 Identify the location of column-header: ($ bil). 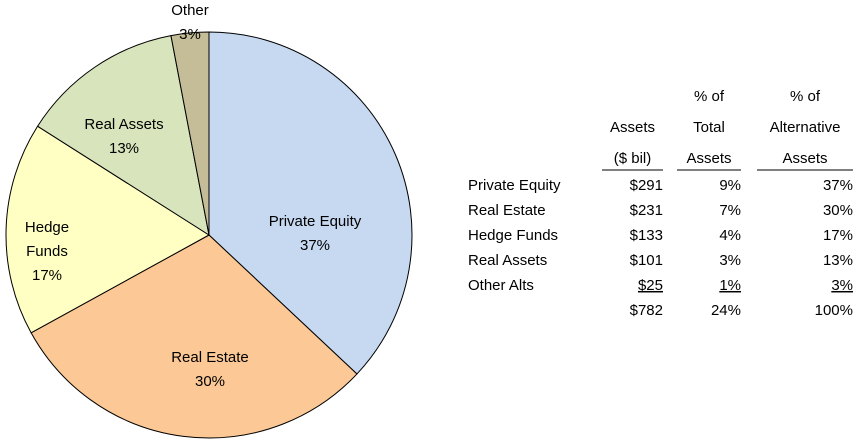
(633, 158).